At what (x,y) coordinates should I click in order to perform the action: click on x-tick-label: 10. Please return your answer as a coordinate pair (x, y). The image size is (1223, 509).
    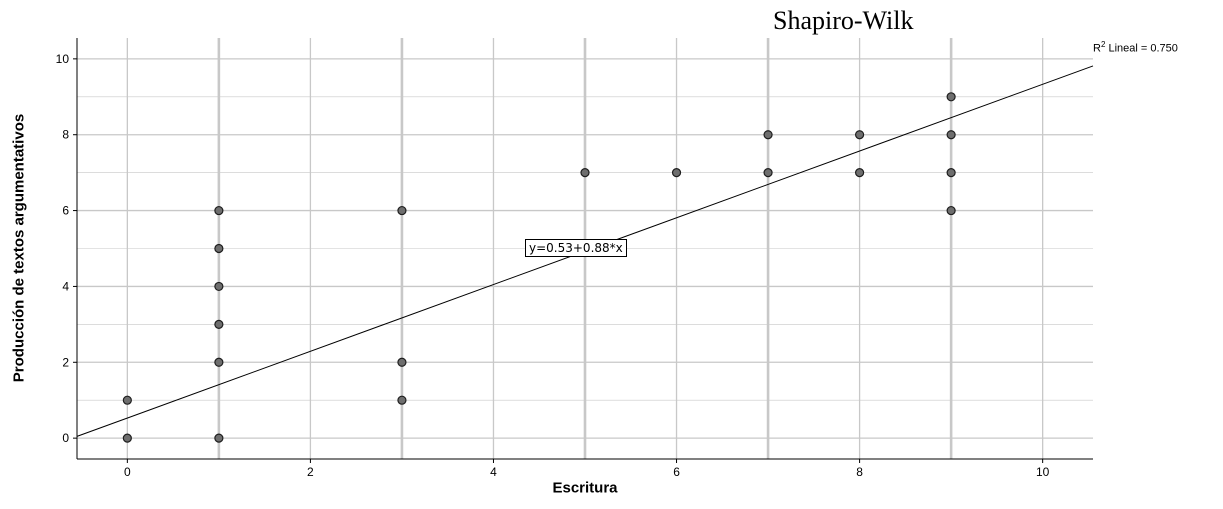
    Looking at the image, I should click on (1043, 472).